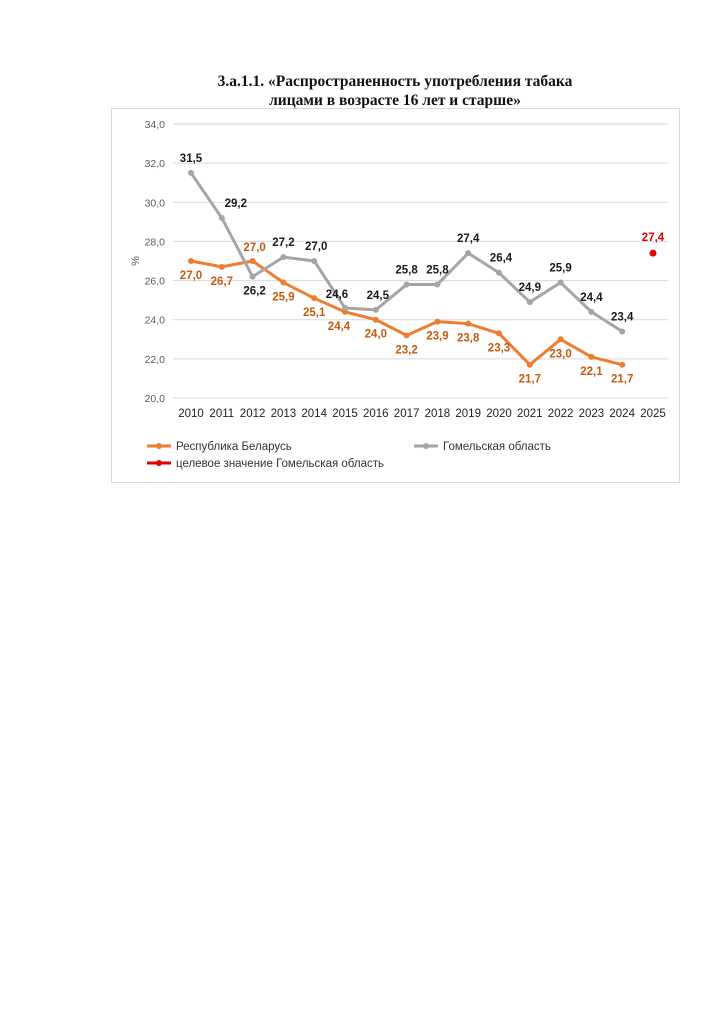 The width and height of the screenshot is (724, 1024). Describe the element at coordinates (155, 203) in the screenshot. I see `y-tick-label: 30,0` at that location.